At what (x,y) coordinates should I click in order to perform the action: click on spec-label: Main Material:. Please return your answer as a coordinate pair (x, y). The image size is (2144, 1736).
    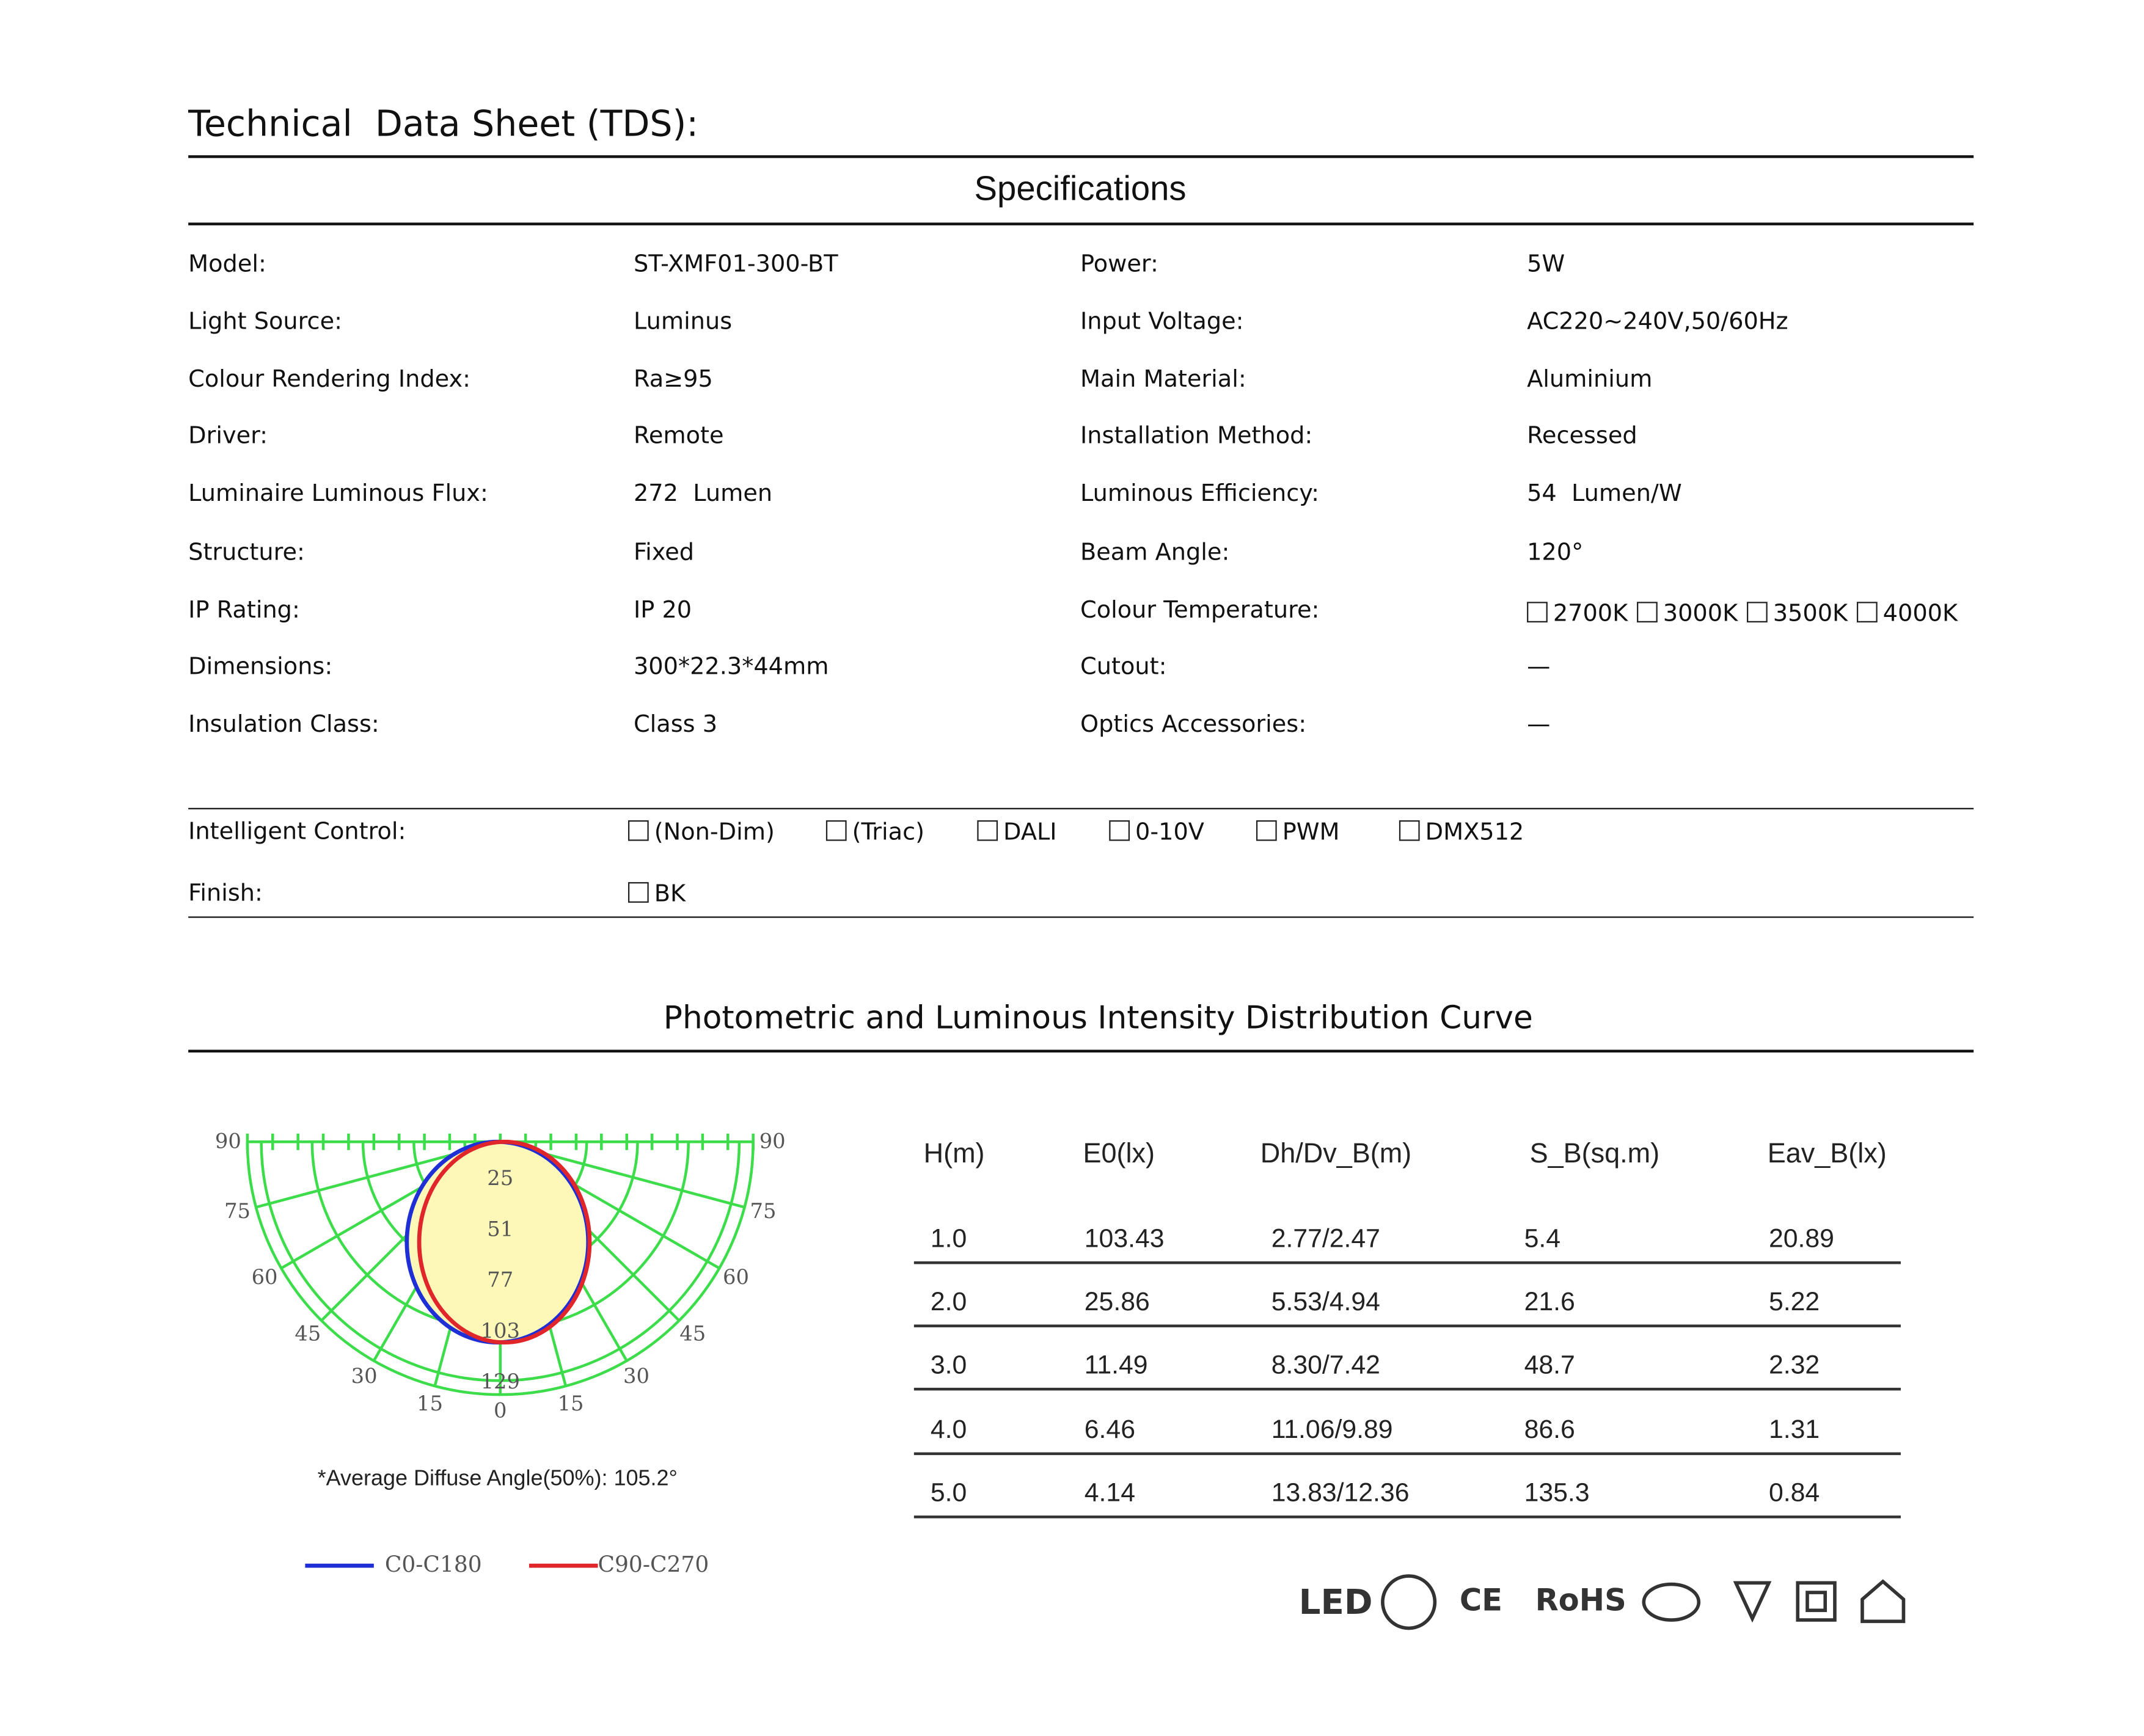
    Looking at the image, I should click on (1163, 380).